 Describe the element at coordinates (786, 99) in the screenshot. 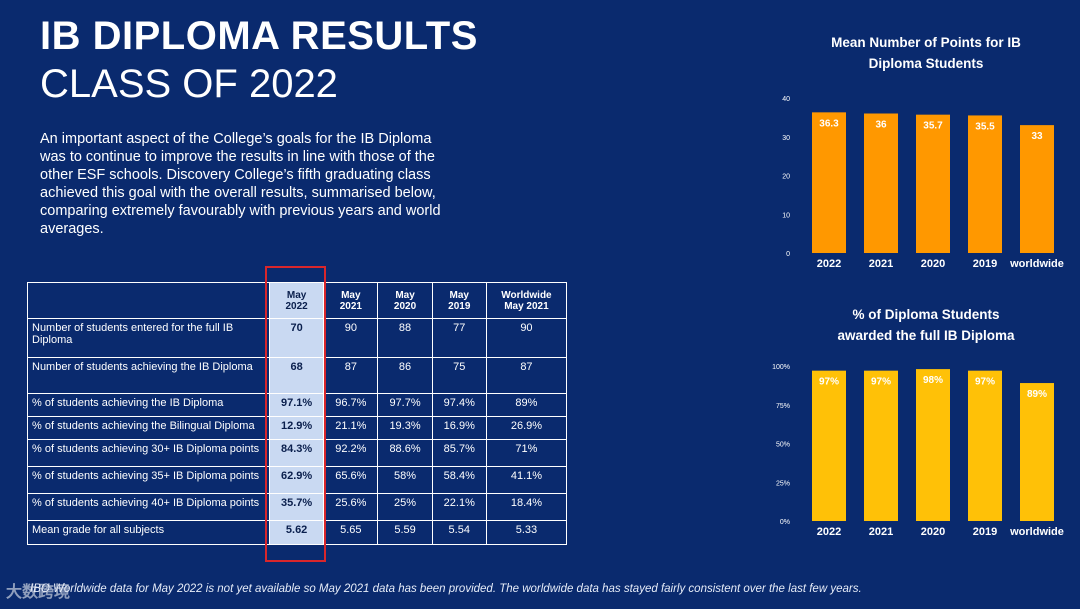

I see `y-tick-label: 40` at that location.